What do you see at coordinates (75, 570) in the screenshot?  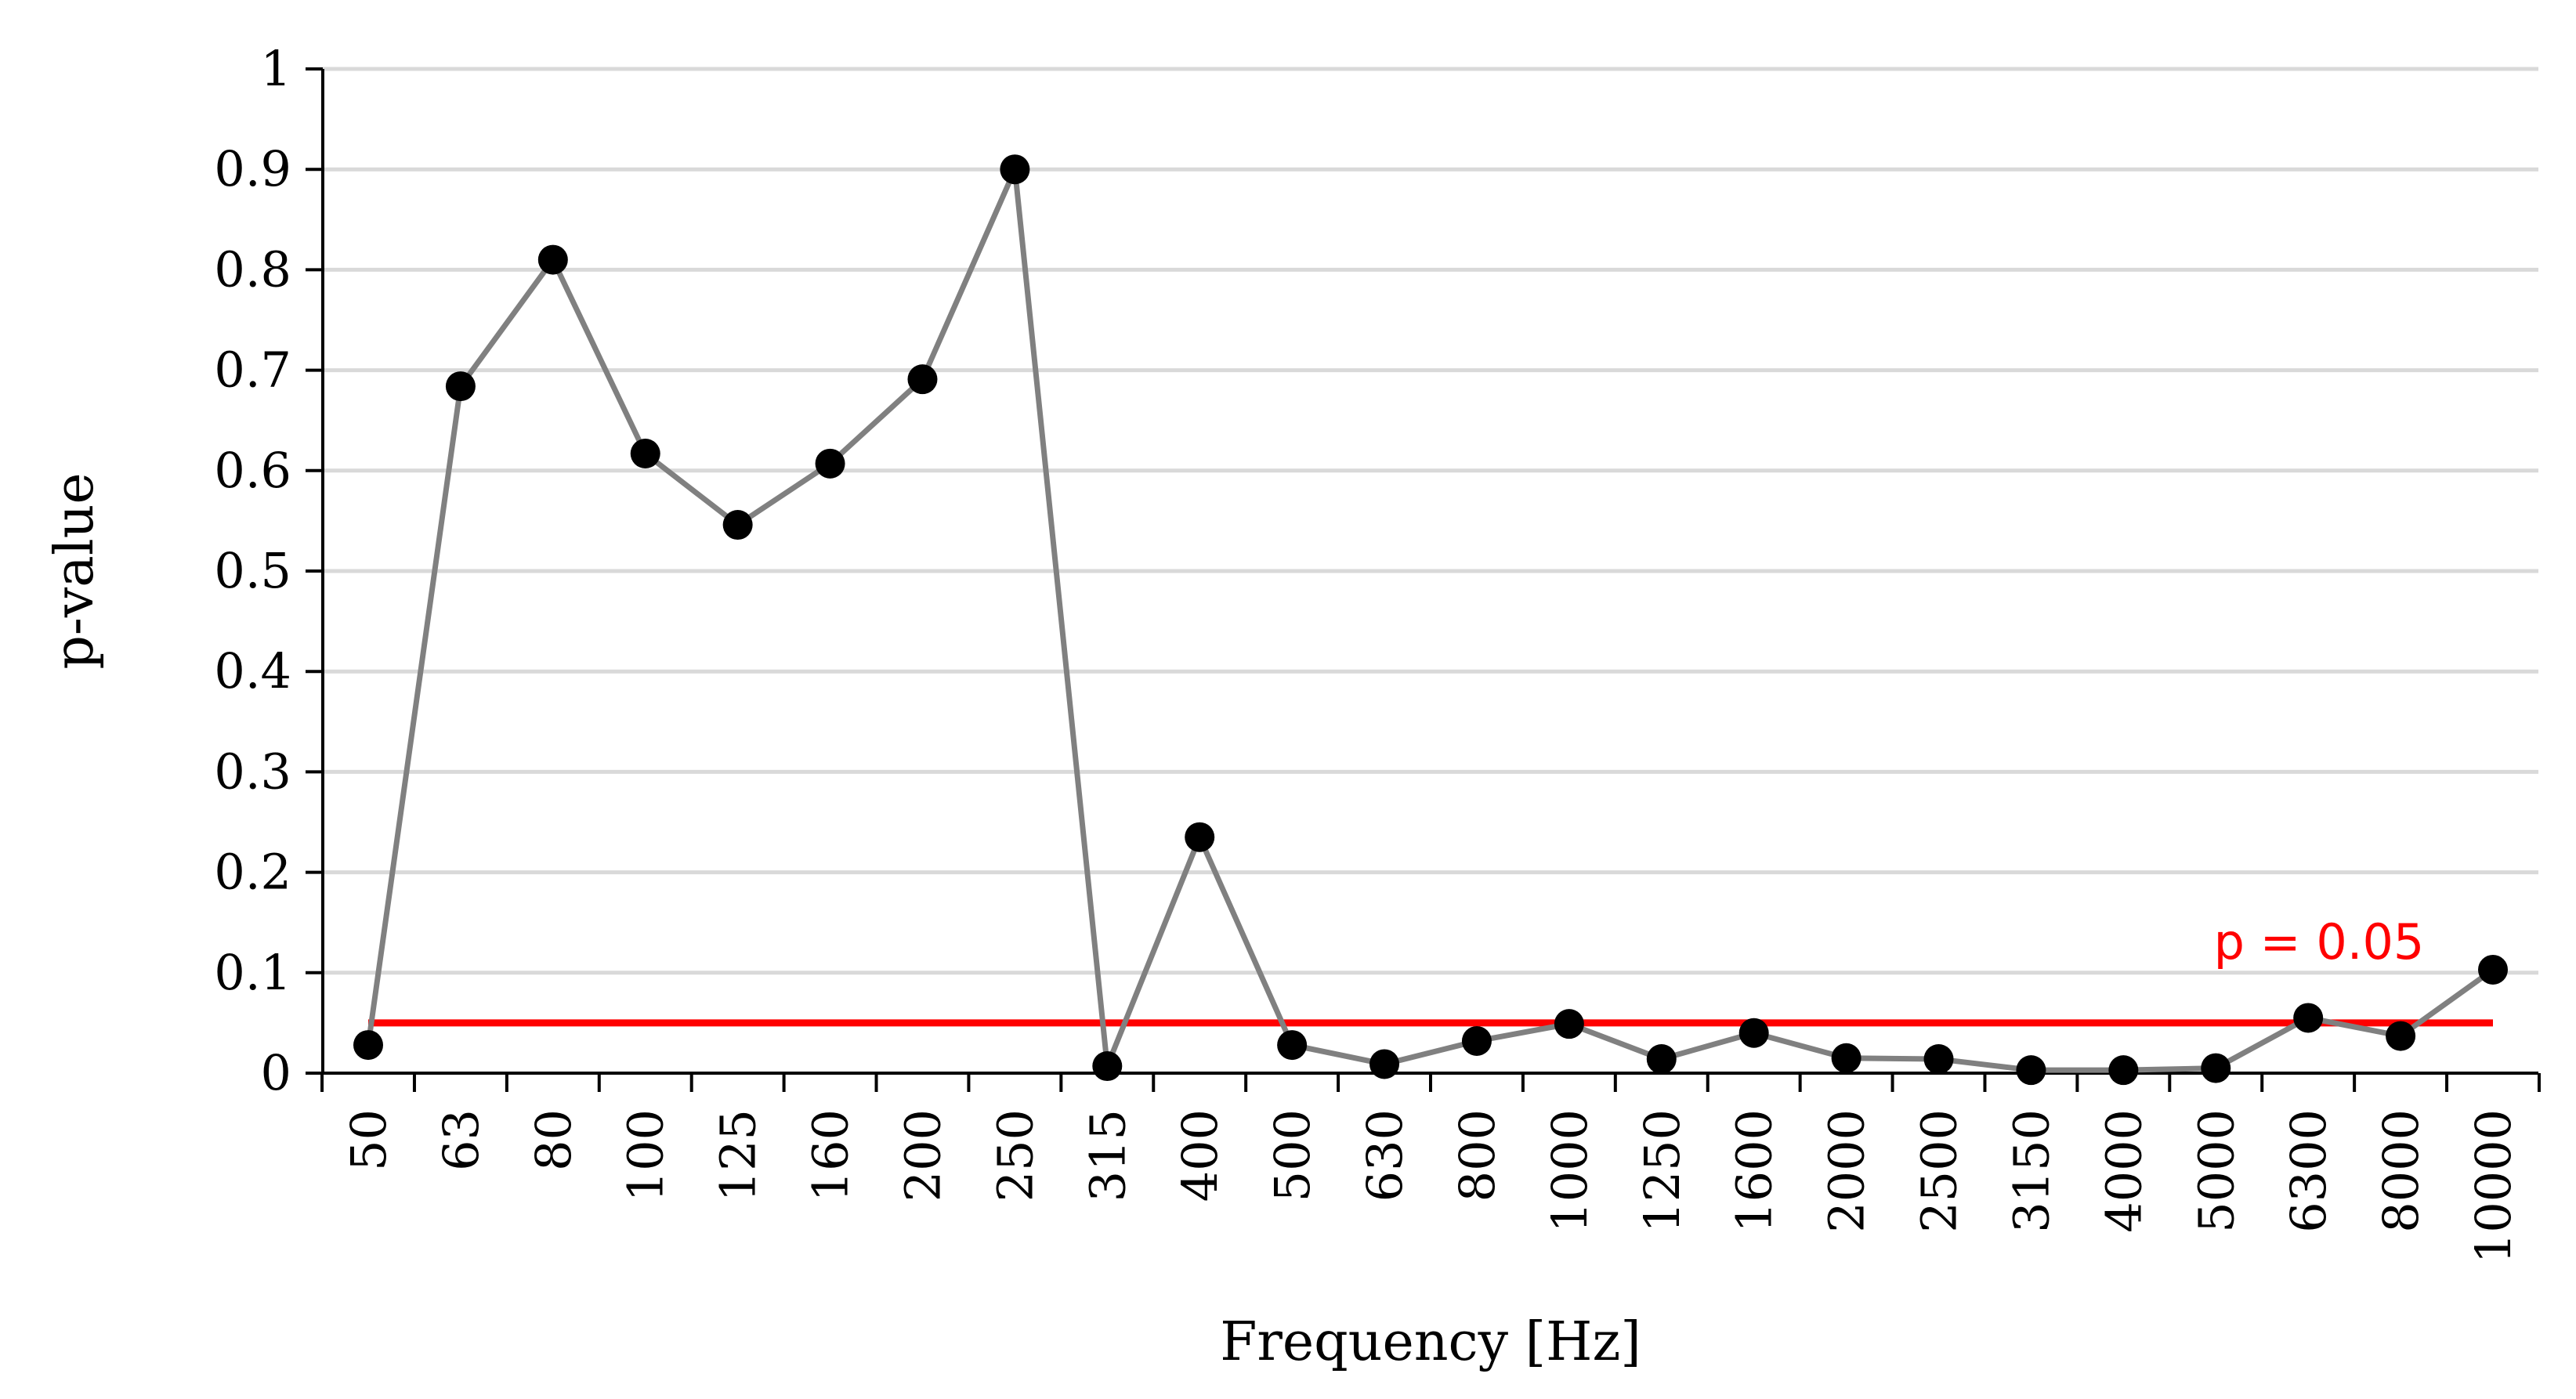 I see `y-axis-title: p-value` at bounding box center [75, 570].